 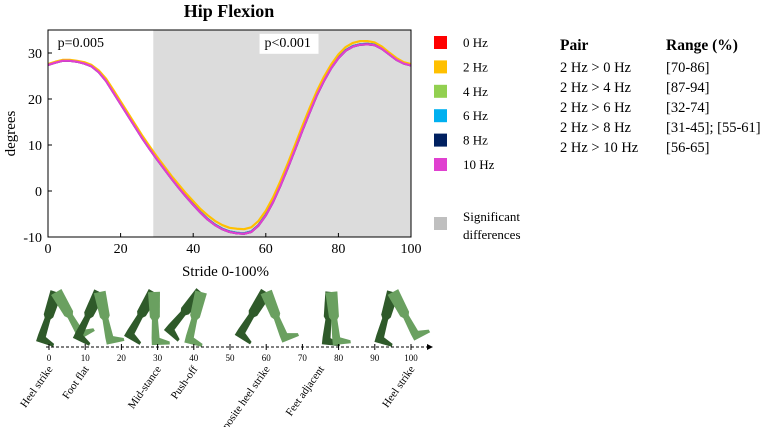 I want to click on annotation-1: p<0.001, so click(x=289, y=43).